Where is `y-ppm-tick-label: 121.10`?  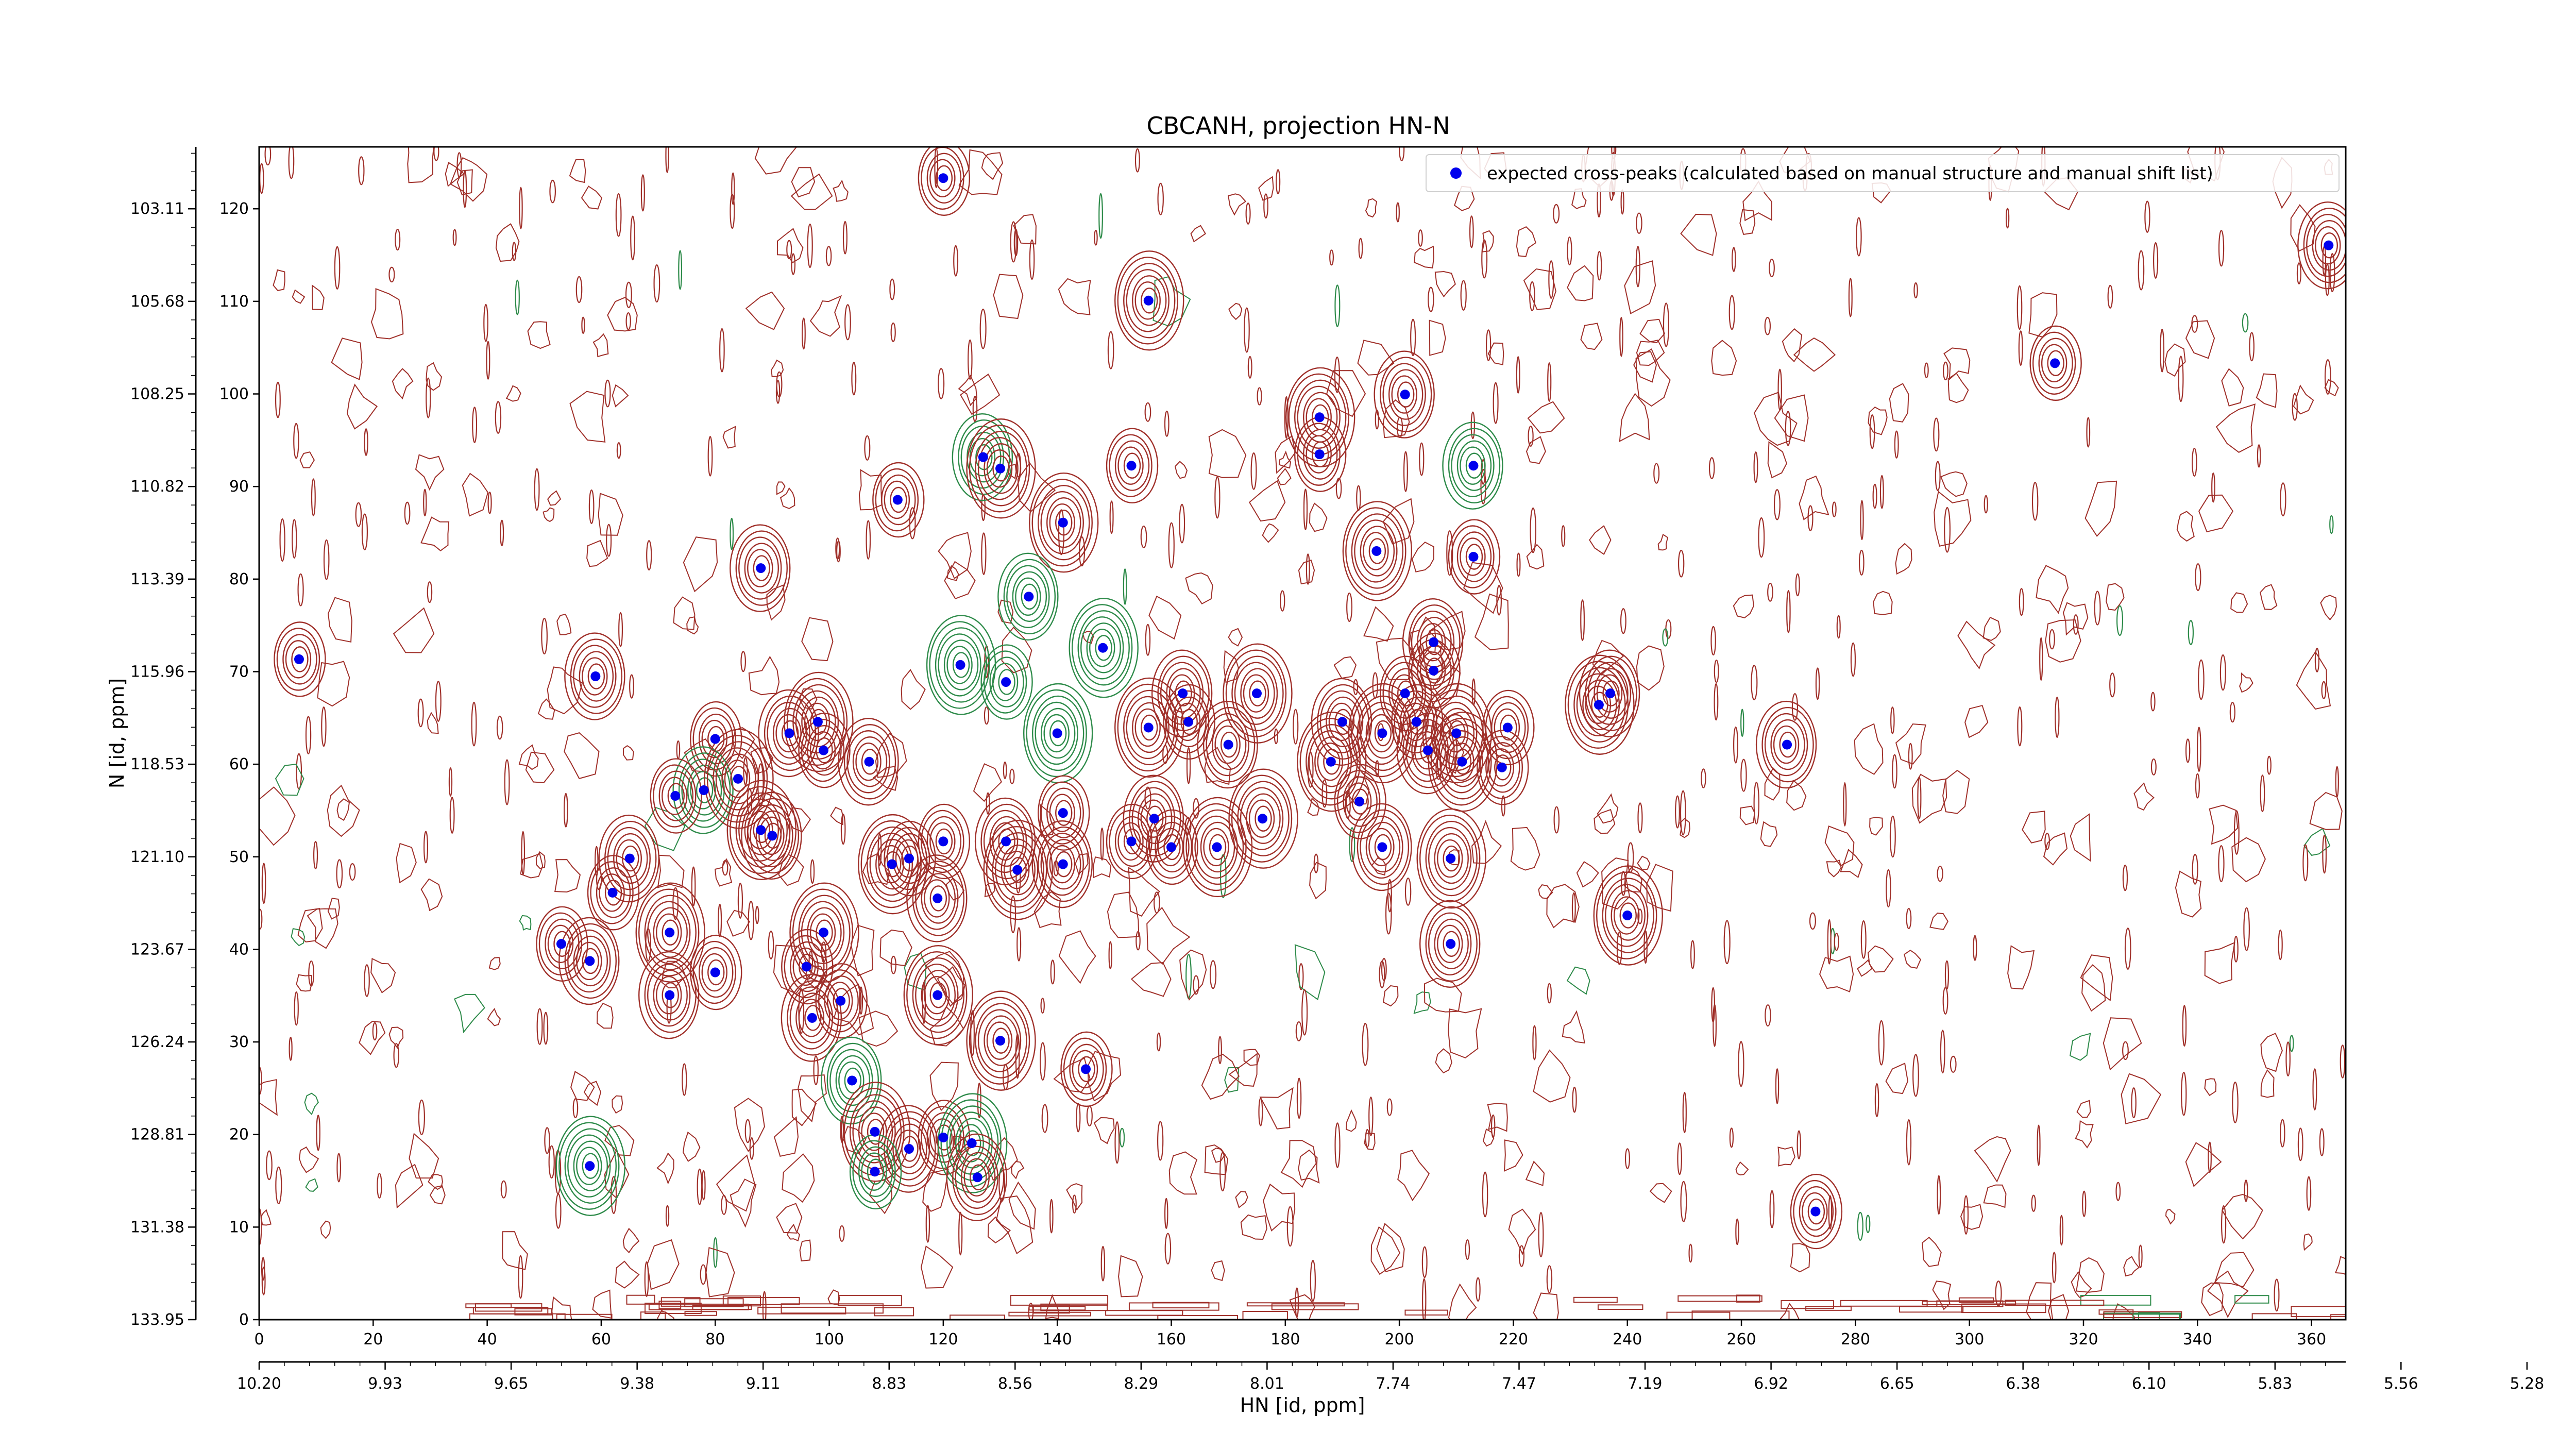
y-ppm-tick-label: 121.10 is located at coordinates (157, 857).